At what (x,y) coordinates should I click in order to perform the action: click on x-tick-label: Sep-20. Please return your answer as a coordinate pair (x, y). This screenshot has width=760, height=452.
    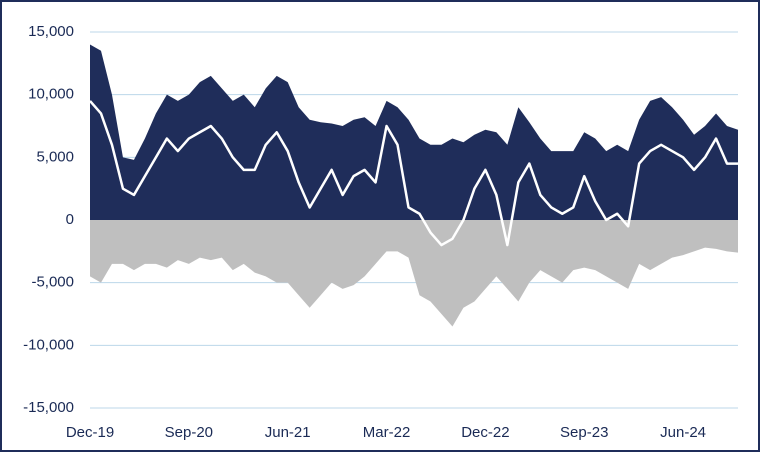
    Looking at the image, I should click on (189, 432).